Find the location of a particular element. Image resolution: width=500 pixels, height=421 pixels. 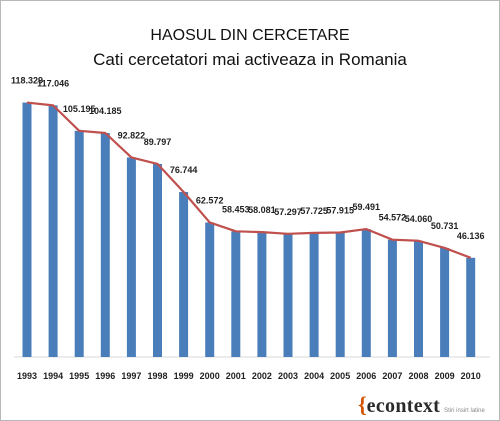

bar-1996 is located at coordinates (105, 245).